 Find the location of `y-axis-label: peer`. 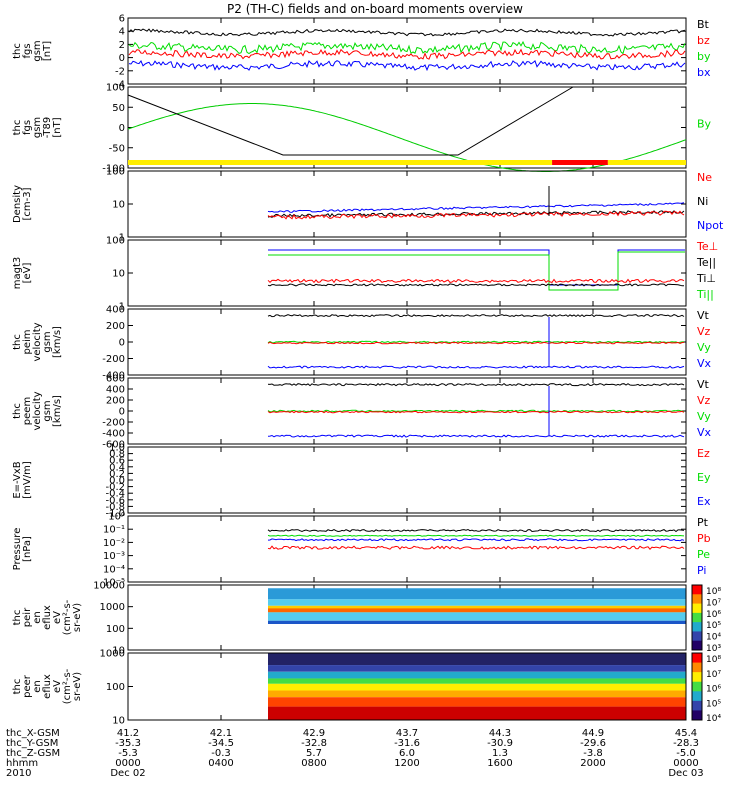

y-axis-label: peer is located at coordinates (27, 686).